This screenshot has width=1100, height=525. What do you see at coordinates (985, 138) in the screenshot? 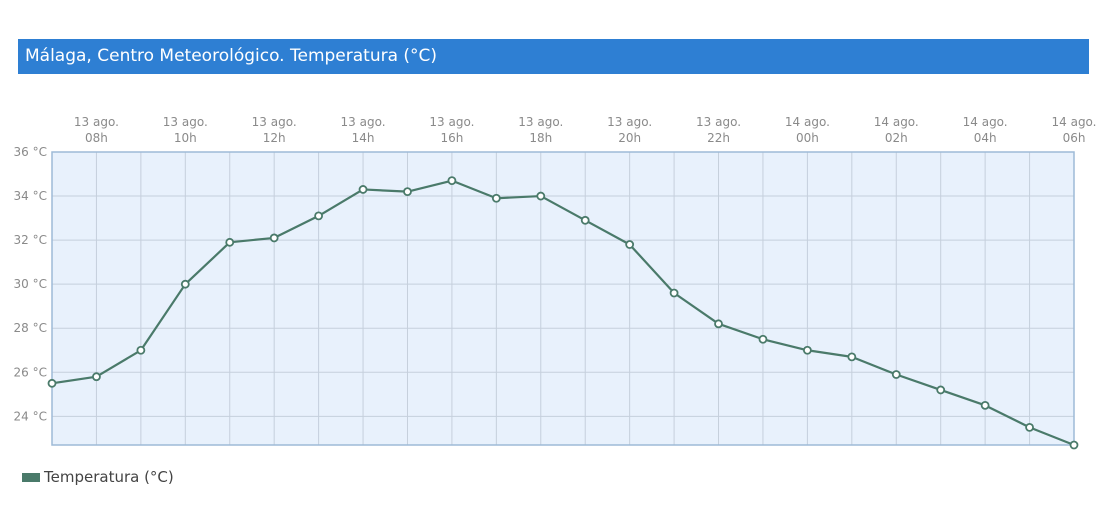
I see `x-tick-label-hour: 04h` at bounding box center [985, 138].